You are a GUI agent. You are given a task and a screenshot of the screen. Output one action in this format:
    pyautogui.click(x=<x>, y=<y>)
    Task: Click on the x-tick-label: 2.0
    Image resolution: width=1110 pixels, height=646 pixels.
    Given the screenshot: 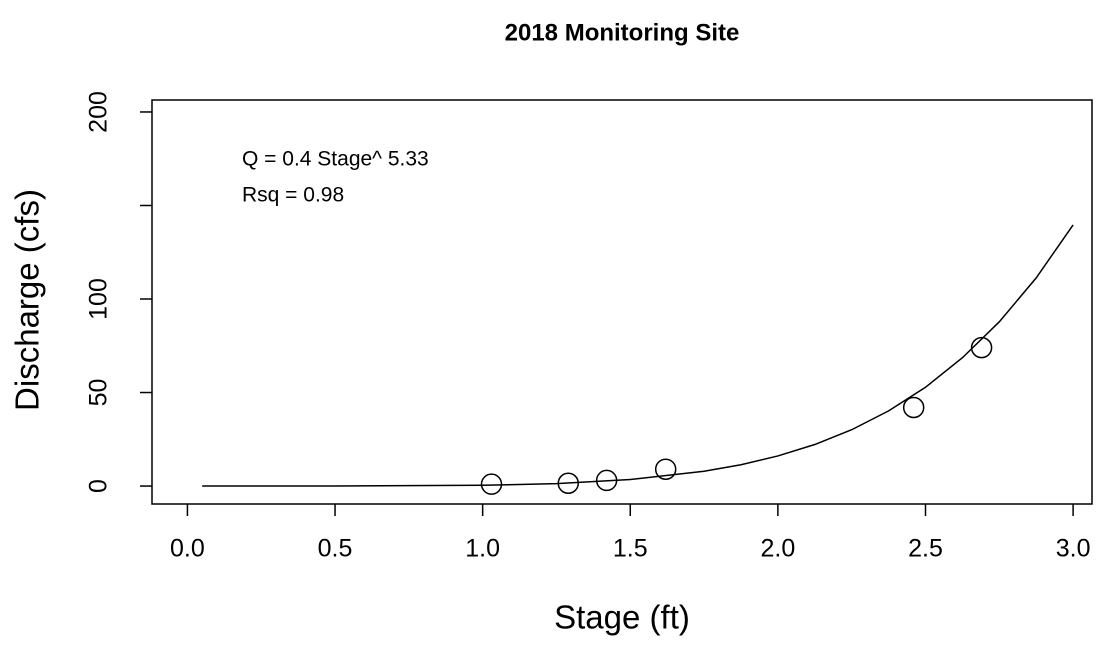 What is the action you would take?
    pyautogui.click(x=777, y=549)
    